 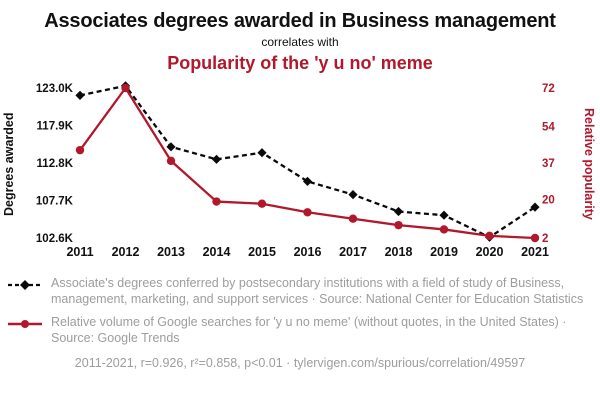 I want to click on right-axis-tick: 37, so click(x=548, y=164).